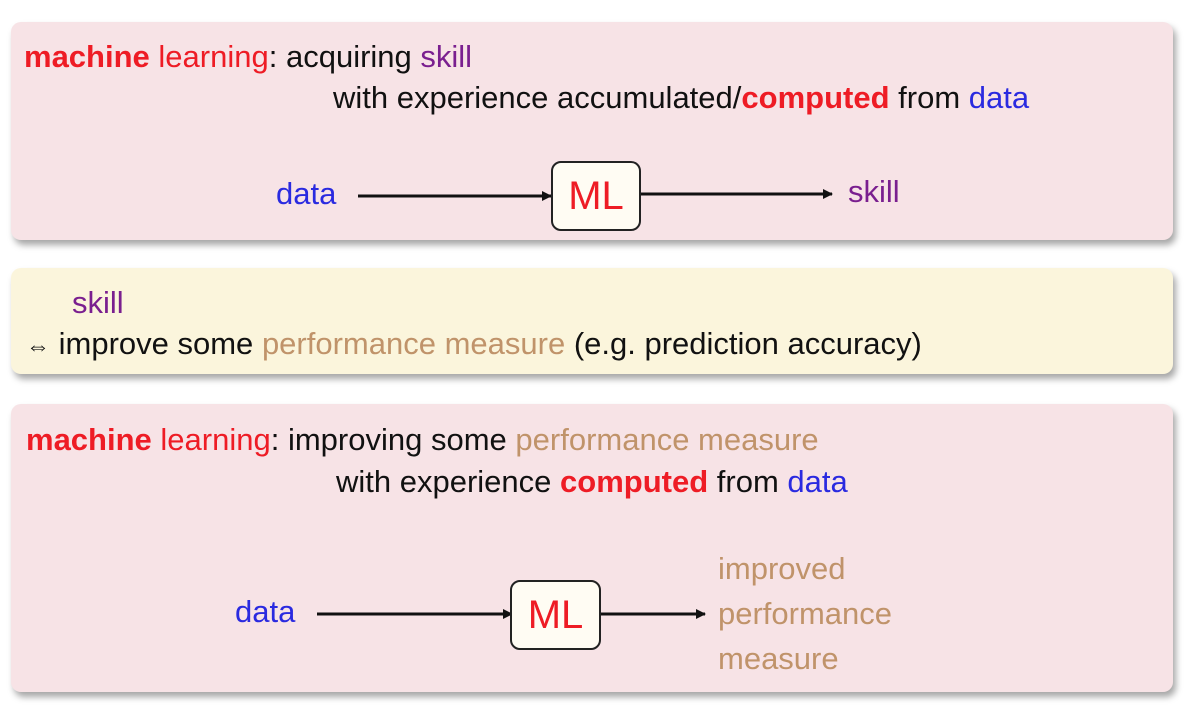 This screenshot has height=715, width=1198. What do you see at coordinates (596, 196) in the screenshot?
I see `ml-box-1: ML` at bounding box center [596, 196].